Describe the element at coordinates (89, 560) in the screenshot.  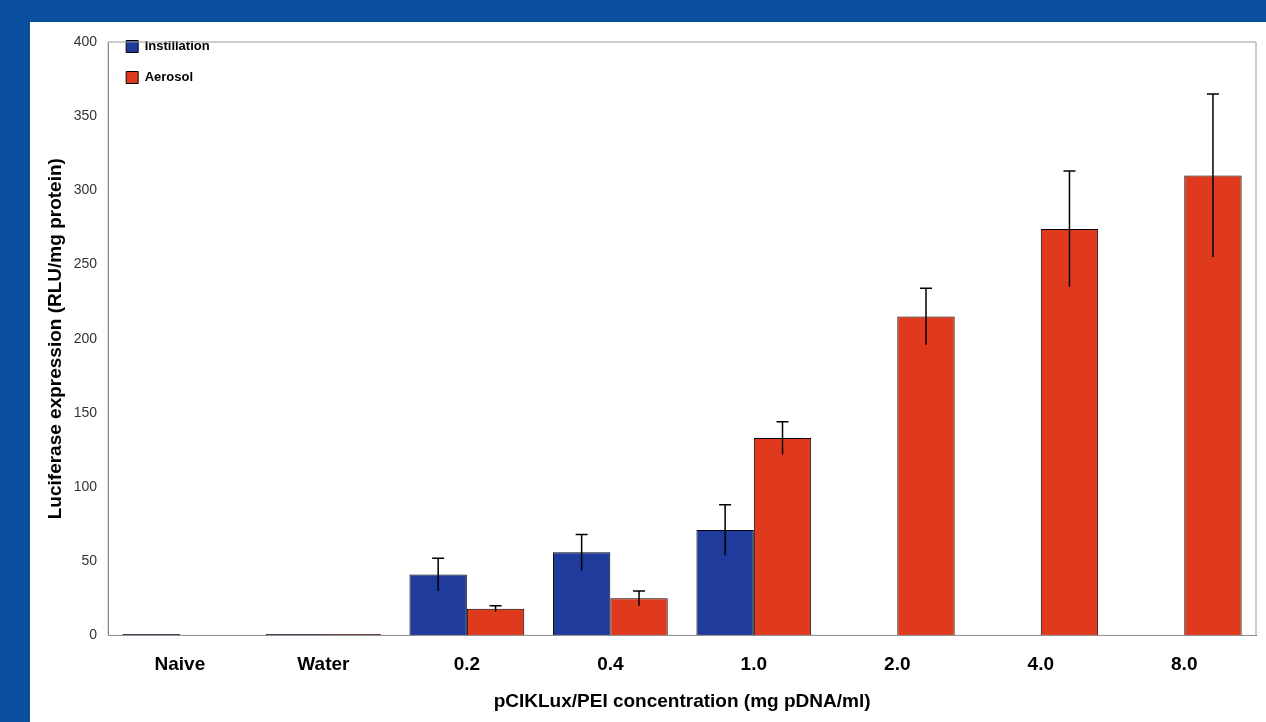
I see `y-tick-label: 50` at that location.